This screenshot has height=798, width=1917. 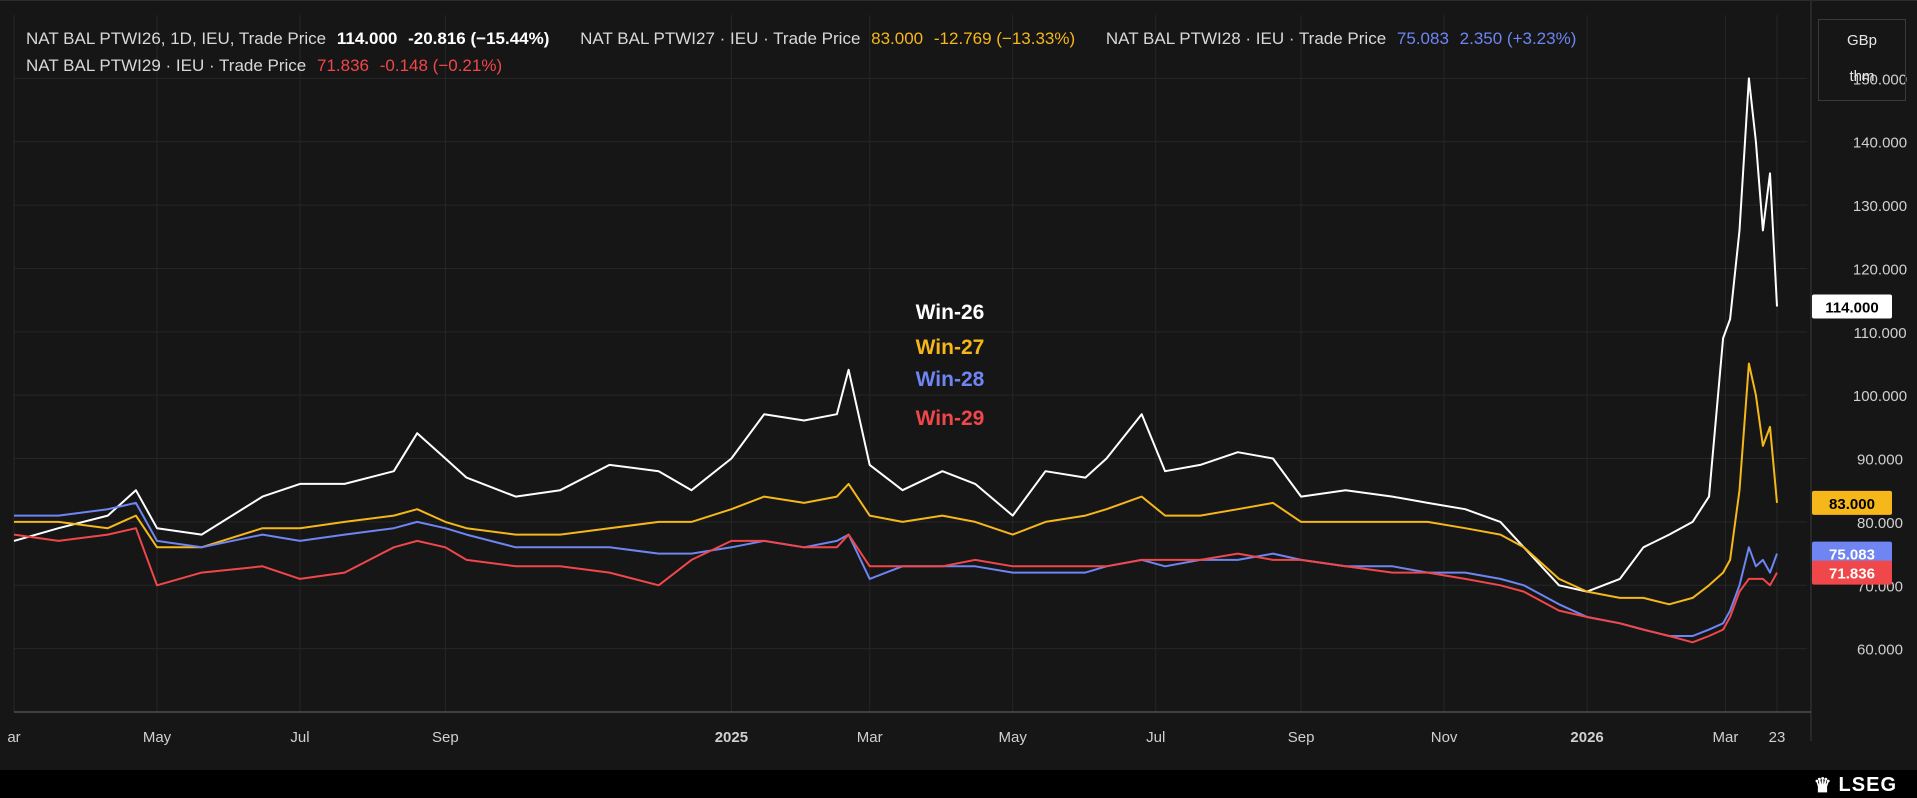 I want to click on y-tick-label: 80.000, so click(x=1880, y=523).